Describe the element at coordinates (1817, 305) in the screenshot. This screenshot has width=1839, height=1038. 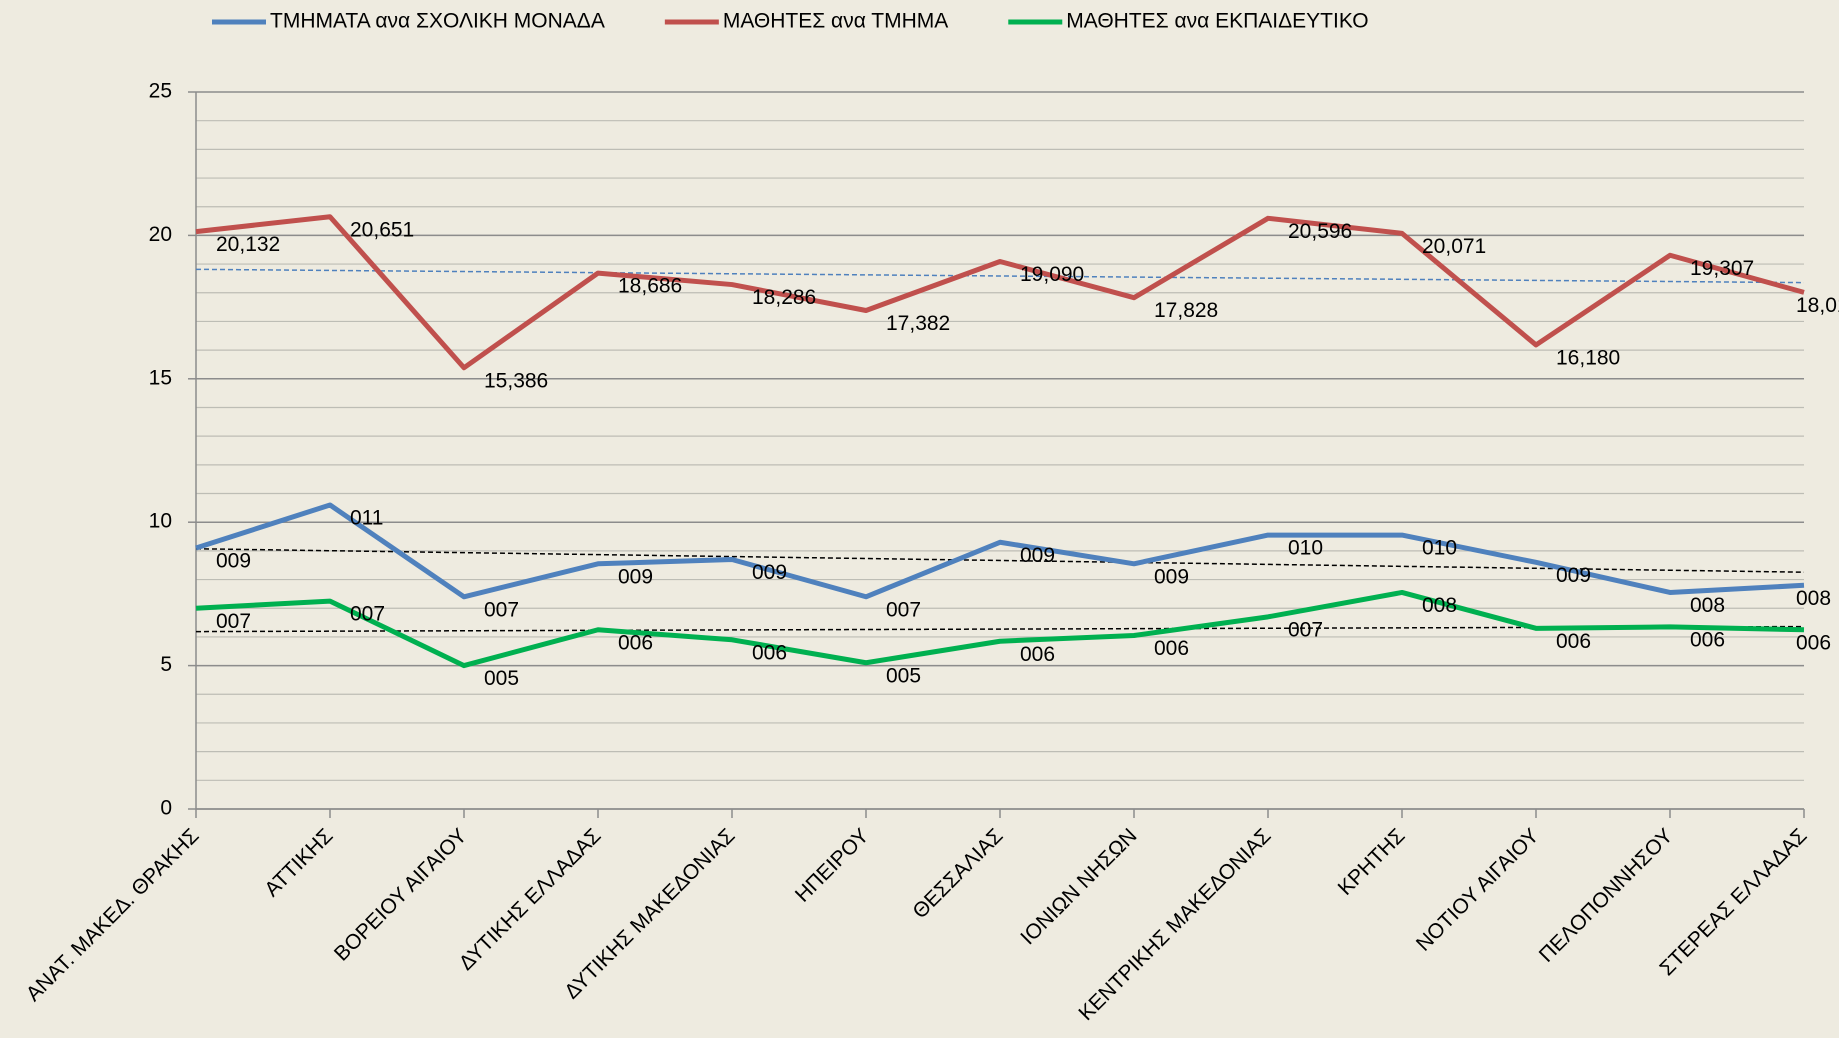
I see `data-label: 18,013` at that location.